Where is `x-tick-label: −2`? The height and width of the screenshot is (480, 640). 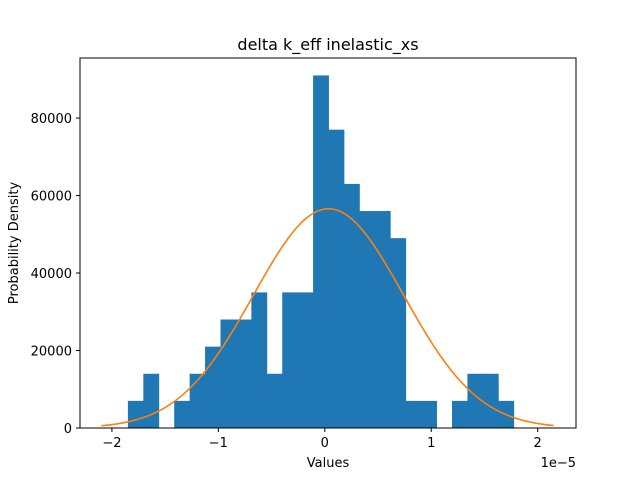
x-tick-label: −2 is located at coordinates (111, 443).